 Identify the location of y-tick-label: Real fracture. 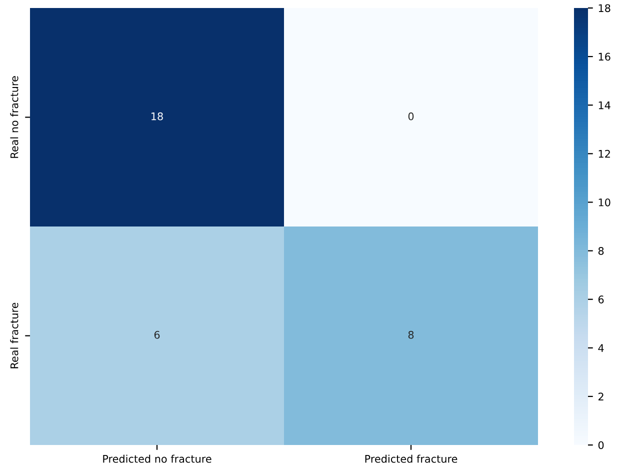
(14, 335).